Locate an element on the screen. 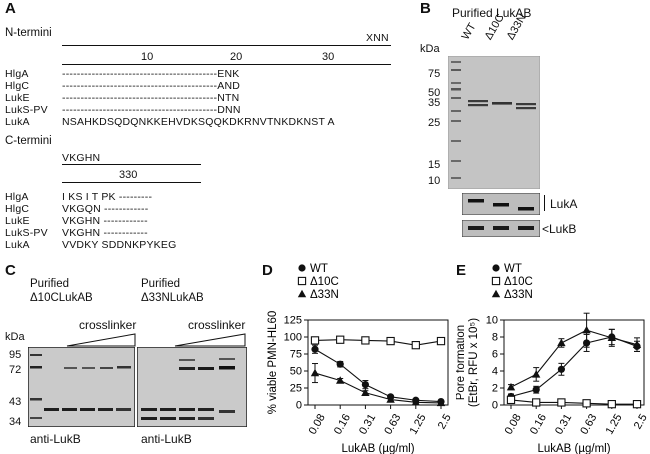 The image size is (650, 454). sds-page-gel is located at coordinates (494, 122).